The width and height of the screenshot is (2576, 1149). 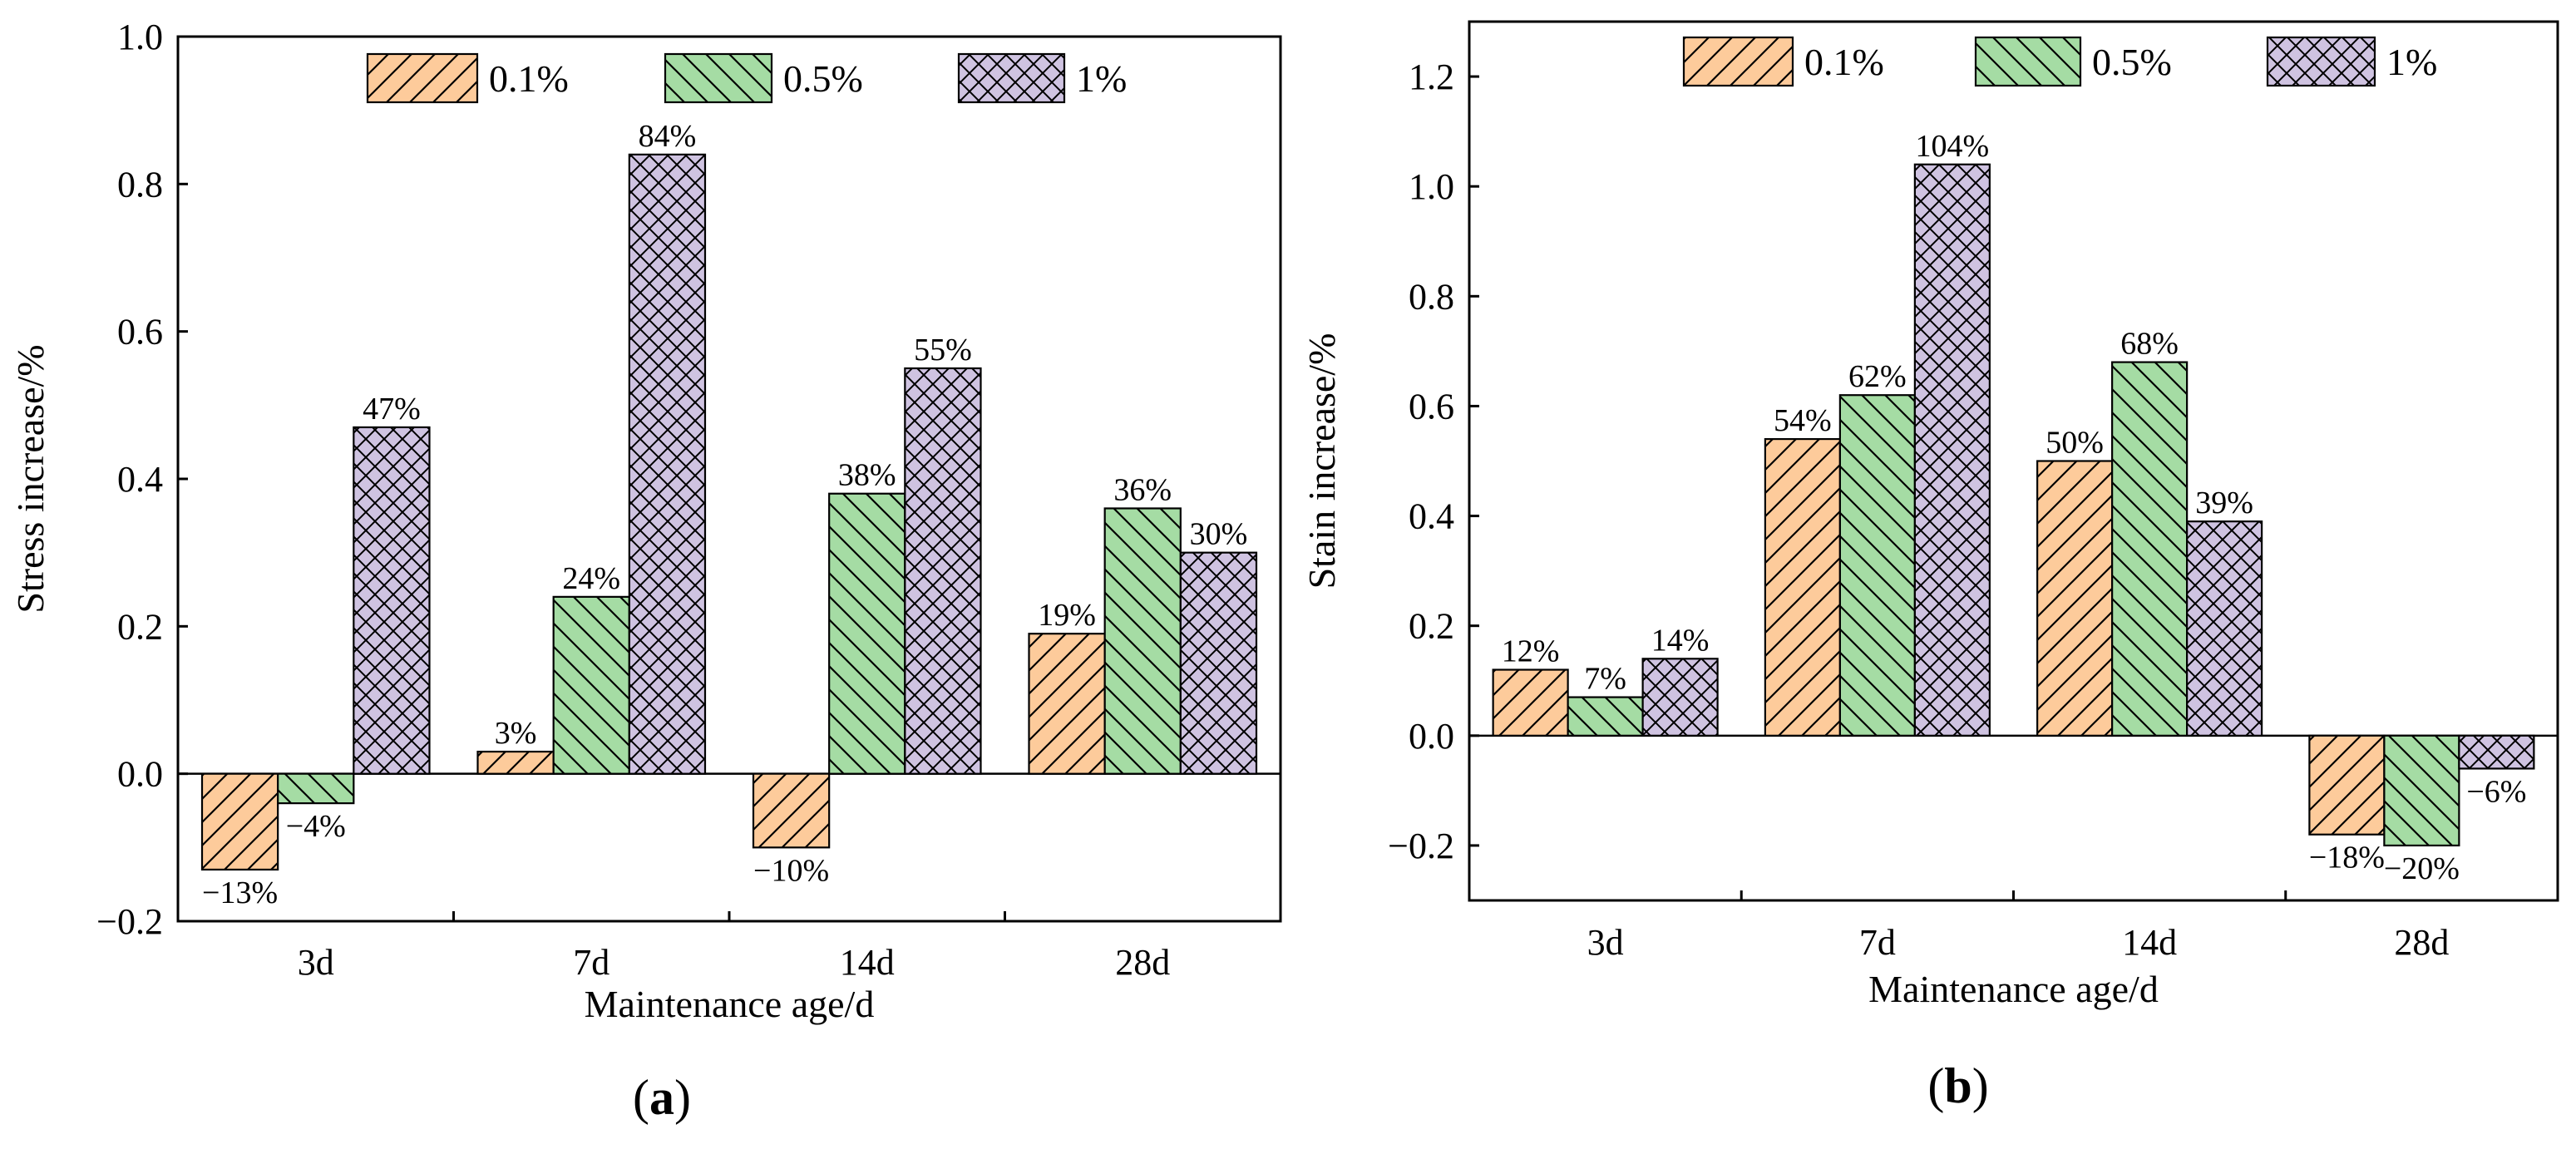 What do you see at coordinates (943, 350) in the screenshot?
I see `data-label: 55%` at bounding box center [943, 350].